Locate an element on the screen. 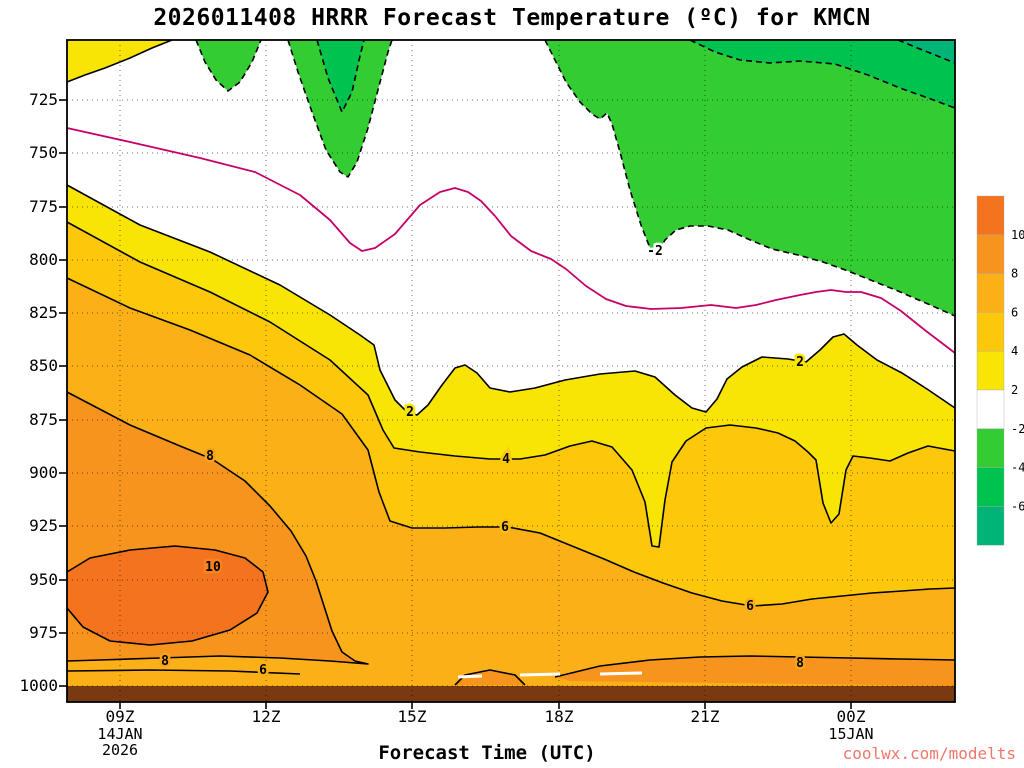 The height and width of the screenshot is (768, 1024). colorbar-tick-label: -6 is located at coordinates (1017, 506).